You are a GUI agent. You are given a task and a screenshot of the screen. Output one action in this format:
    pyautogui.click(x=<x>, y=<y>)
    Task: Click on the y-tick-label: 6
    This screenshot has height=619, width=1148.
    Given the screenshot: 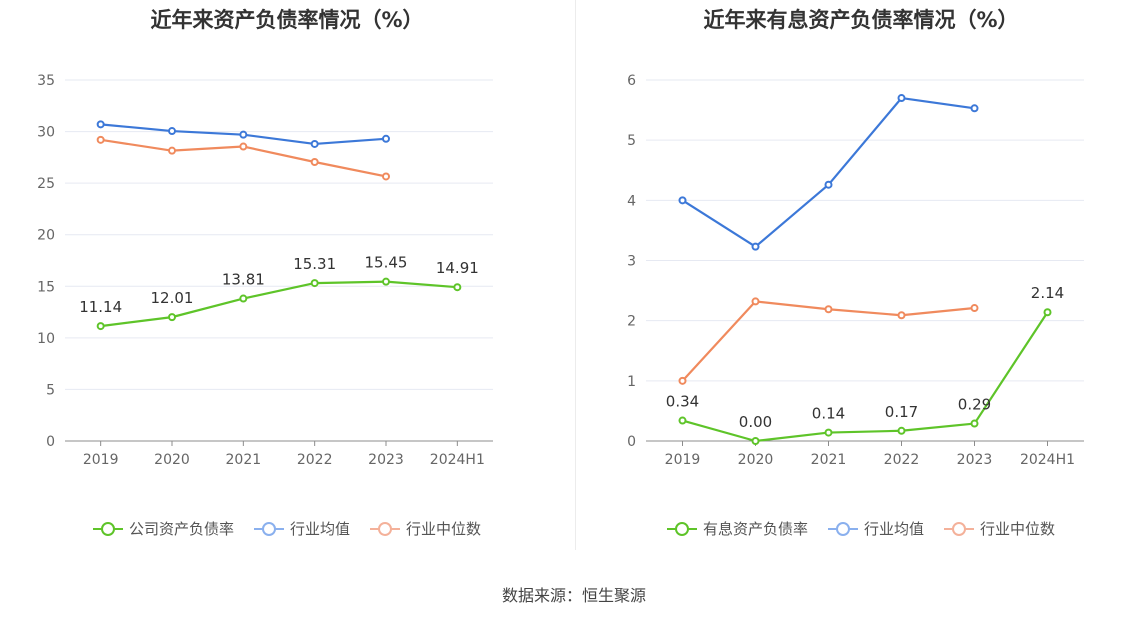 What is the action you would take?
    pyautogui.click(x=631, y=81)
    